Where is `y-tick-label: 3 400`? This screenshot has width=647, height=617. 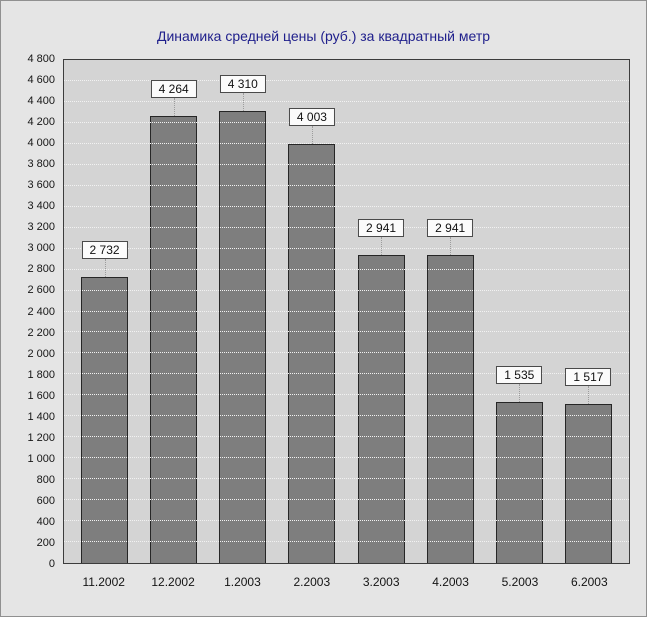 y-tick-label: 3 400 is located at coordinates (41, 206).